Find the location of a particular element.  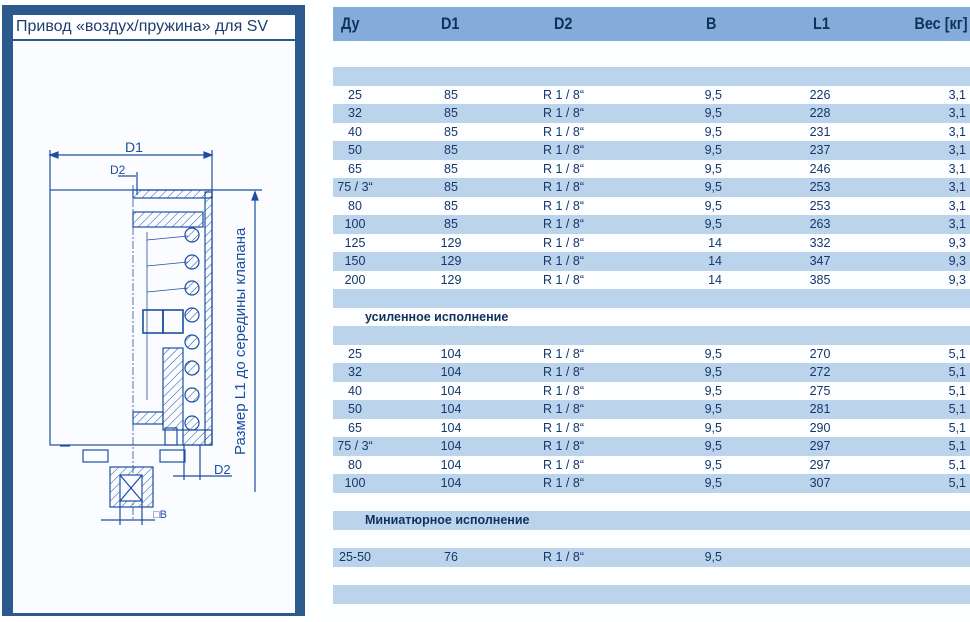

cell-l1: 290 is located at coordinates (820, 428).